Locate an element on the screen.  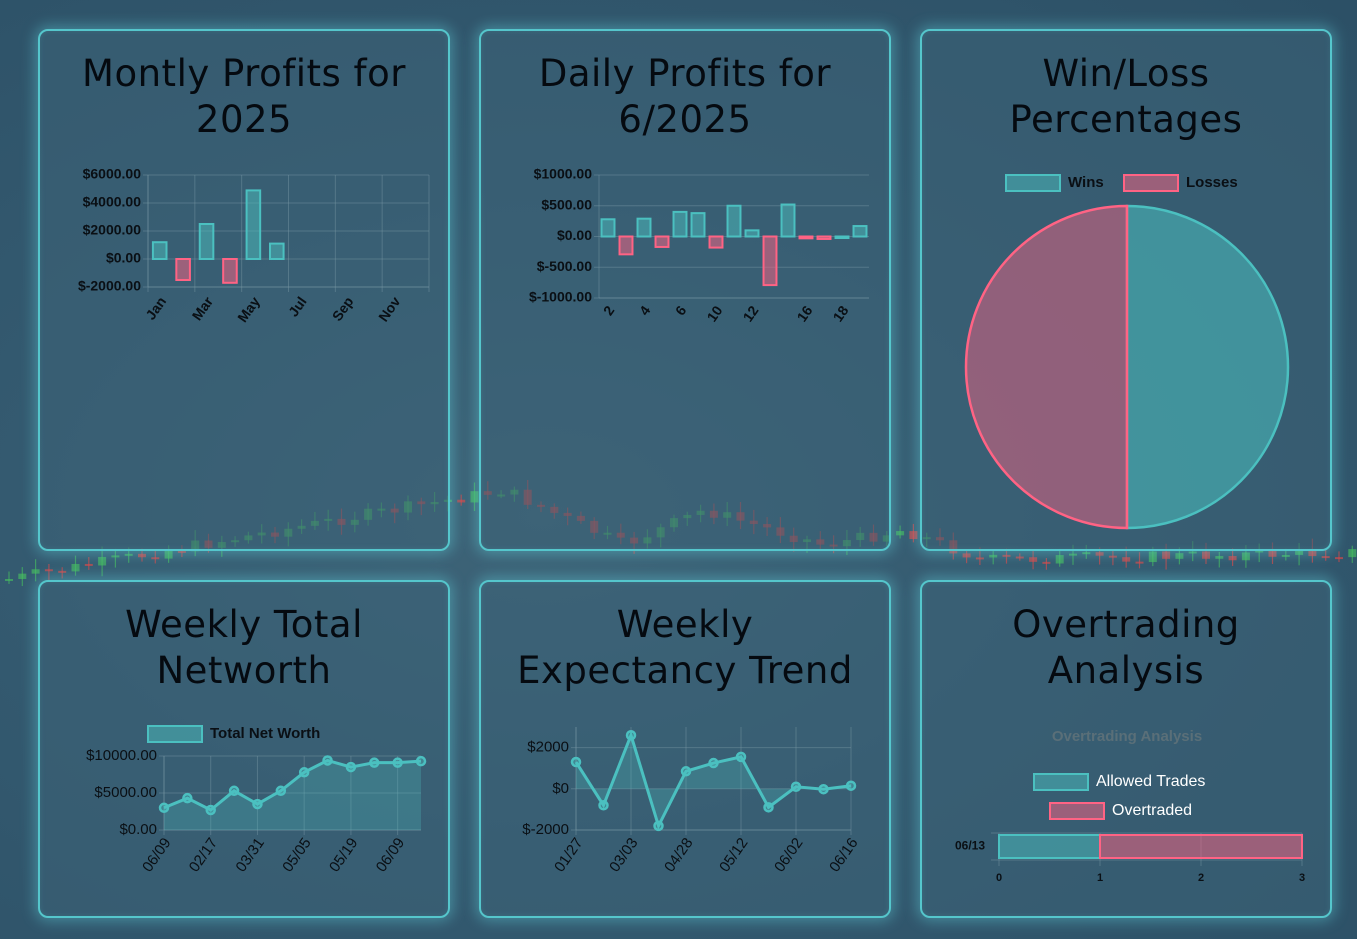
y-tick-label: $500.00 is located at coordinates (566, 204).